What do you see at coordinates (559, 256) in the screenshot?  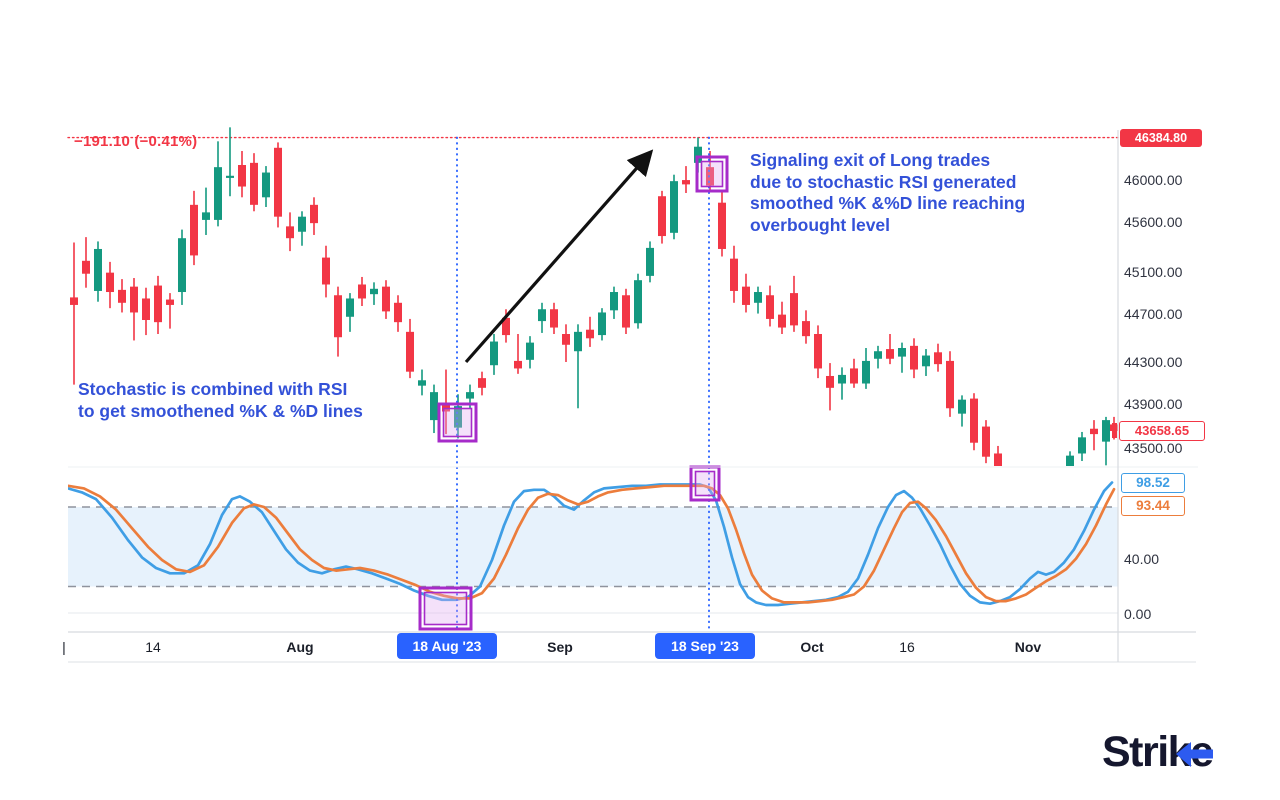 I see `trend-arrow` at bounding box center [559, 256].